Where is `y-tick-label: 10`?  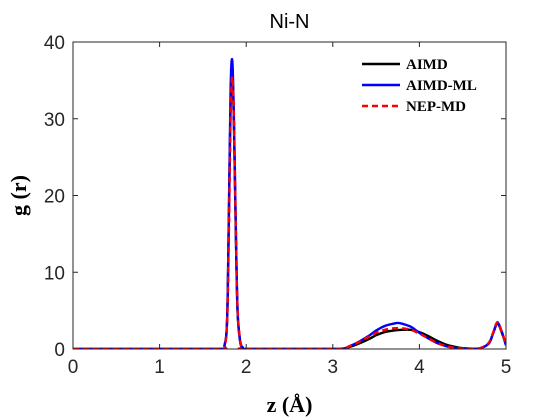
y-tick-label: 10 is located at coordinates (54, 273).